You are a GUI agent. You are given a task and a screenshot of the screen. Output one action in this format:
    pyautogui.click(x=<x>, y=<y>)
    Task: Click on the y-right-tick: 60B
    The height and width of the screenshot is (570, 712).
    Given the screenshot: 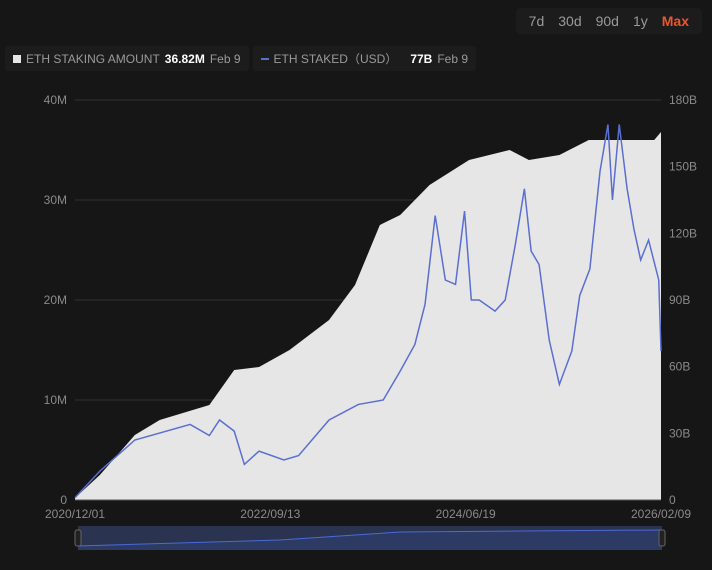 What is the action you would take?
    pyautogui.click(x=679, y=367)
    